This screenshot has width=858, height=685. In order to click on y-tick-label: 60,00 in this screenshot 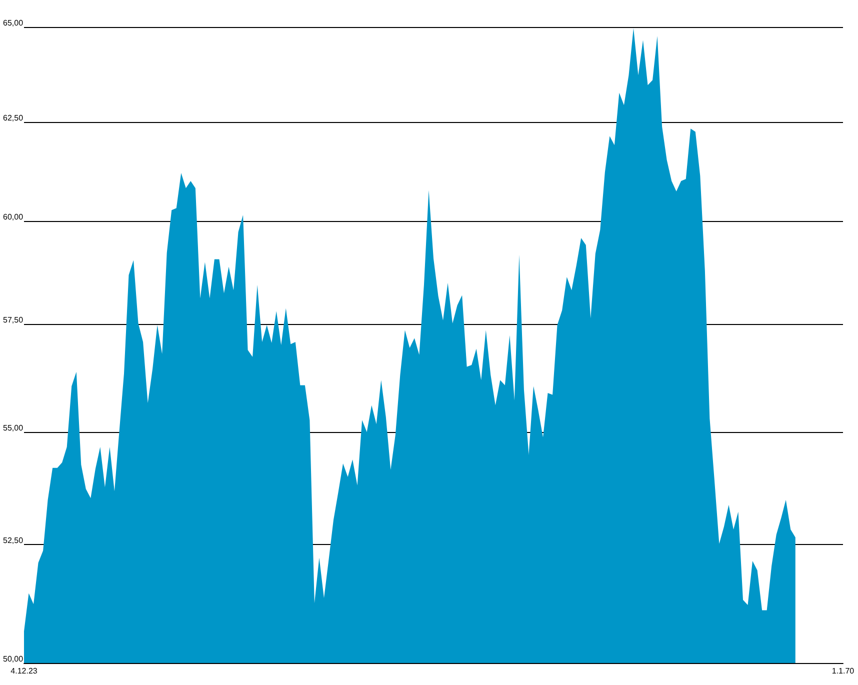, I will do `click(13, 217)`.